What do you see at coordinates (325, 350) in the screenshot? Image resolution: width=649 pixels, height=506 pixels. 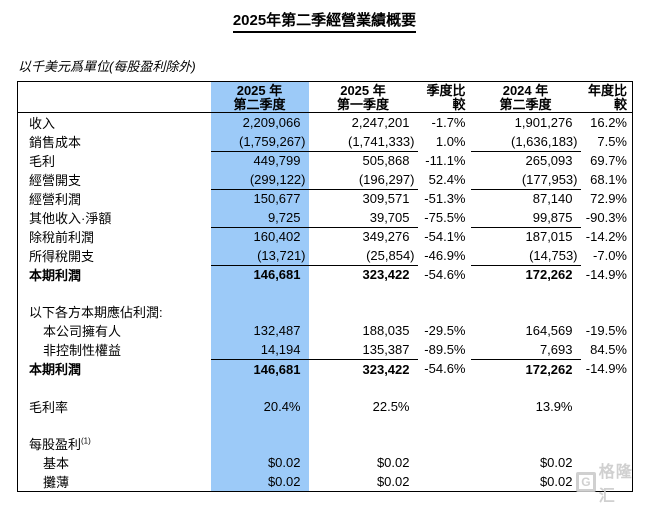 I see `table-row: 非控制性權益 14,194 135,387 -89.5% 7,693 84.5%` at bounding box center [325, 350].